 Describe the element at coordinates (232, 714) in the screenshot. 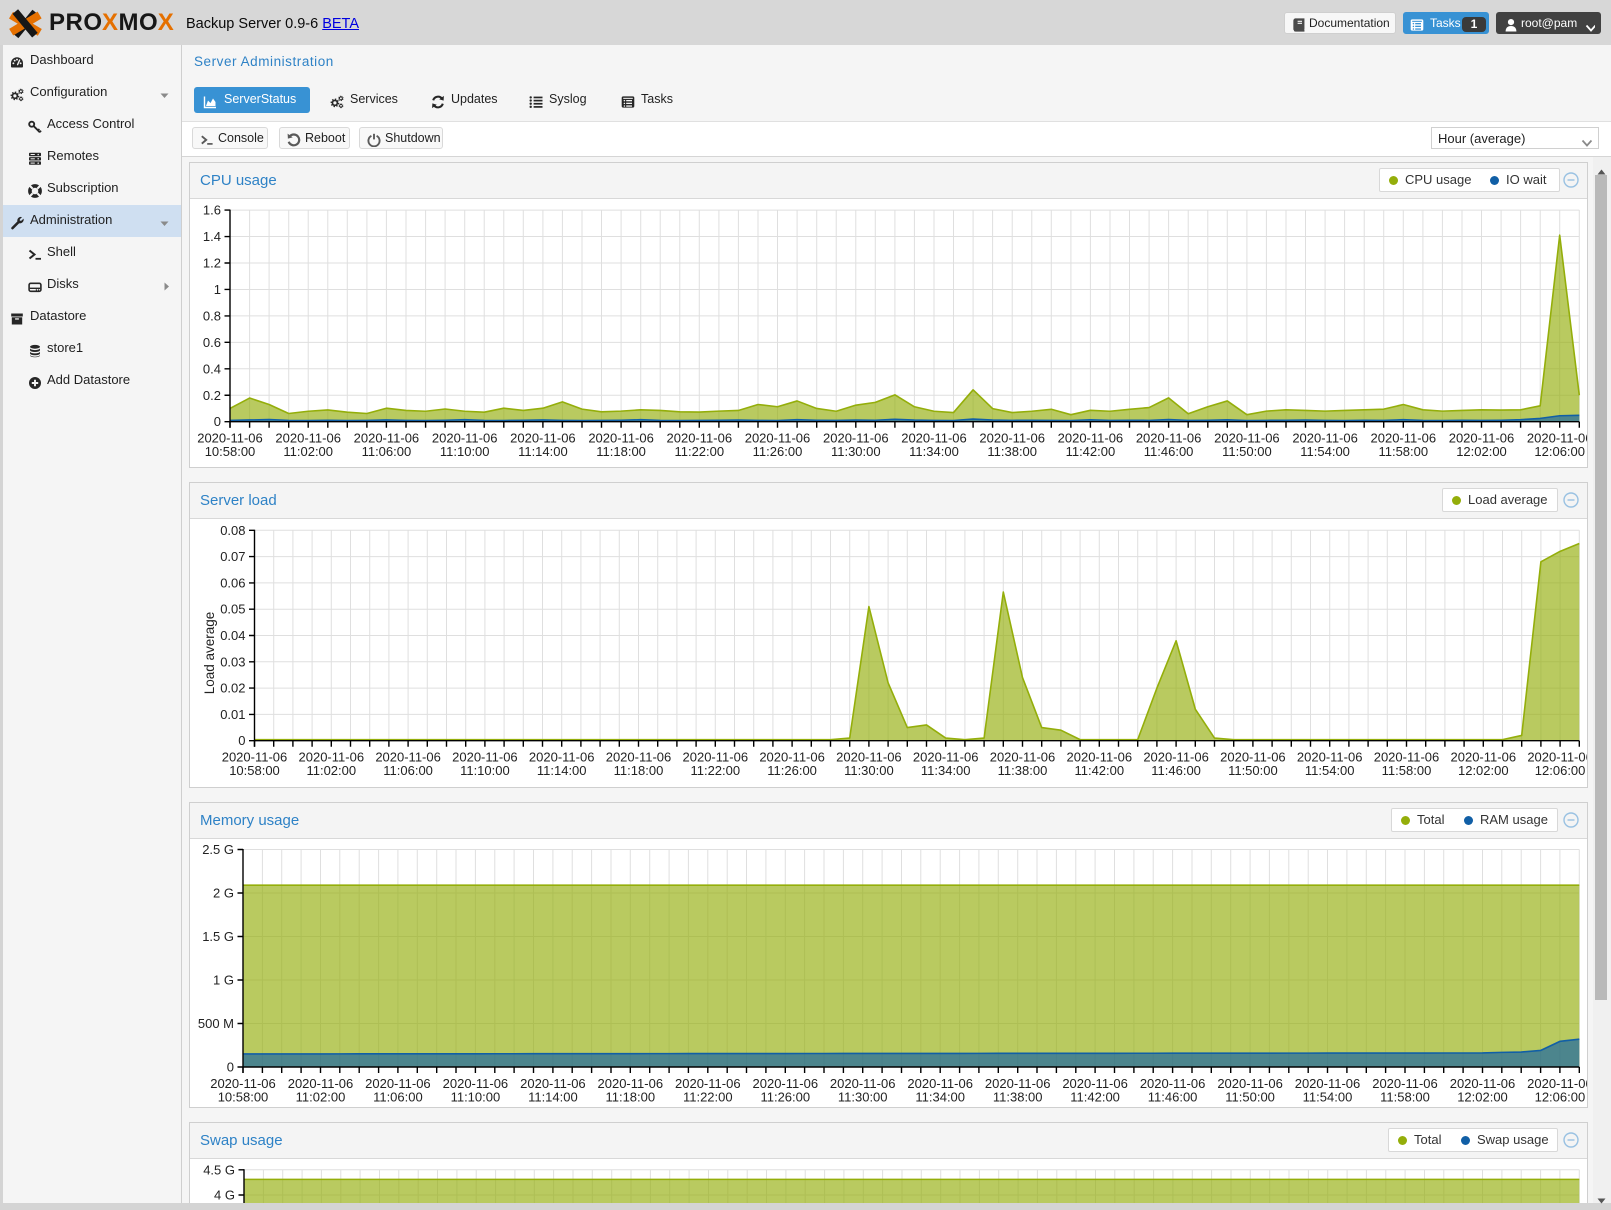

I see `svg-text: 0.01` at that location.